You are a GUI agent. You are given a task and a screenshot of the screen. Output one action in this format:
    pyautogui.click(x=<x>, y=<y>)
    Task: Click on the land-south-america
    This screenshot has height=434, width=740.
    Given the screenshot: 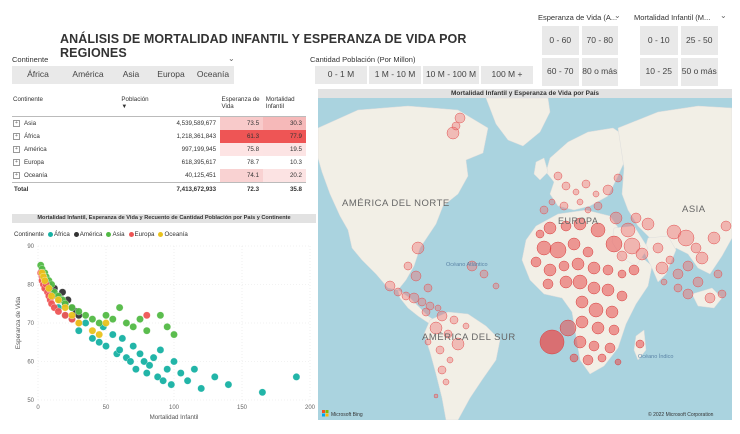 What is the action you would take?
    pyautogui.click(x=462, y=365)
    